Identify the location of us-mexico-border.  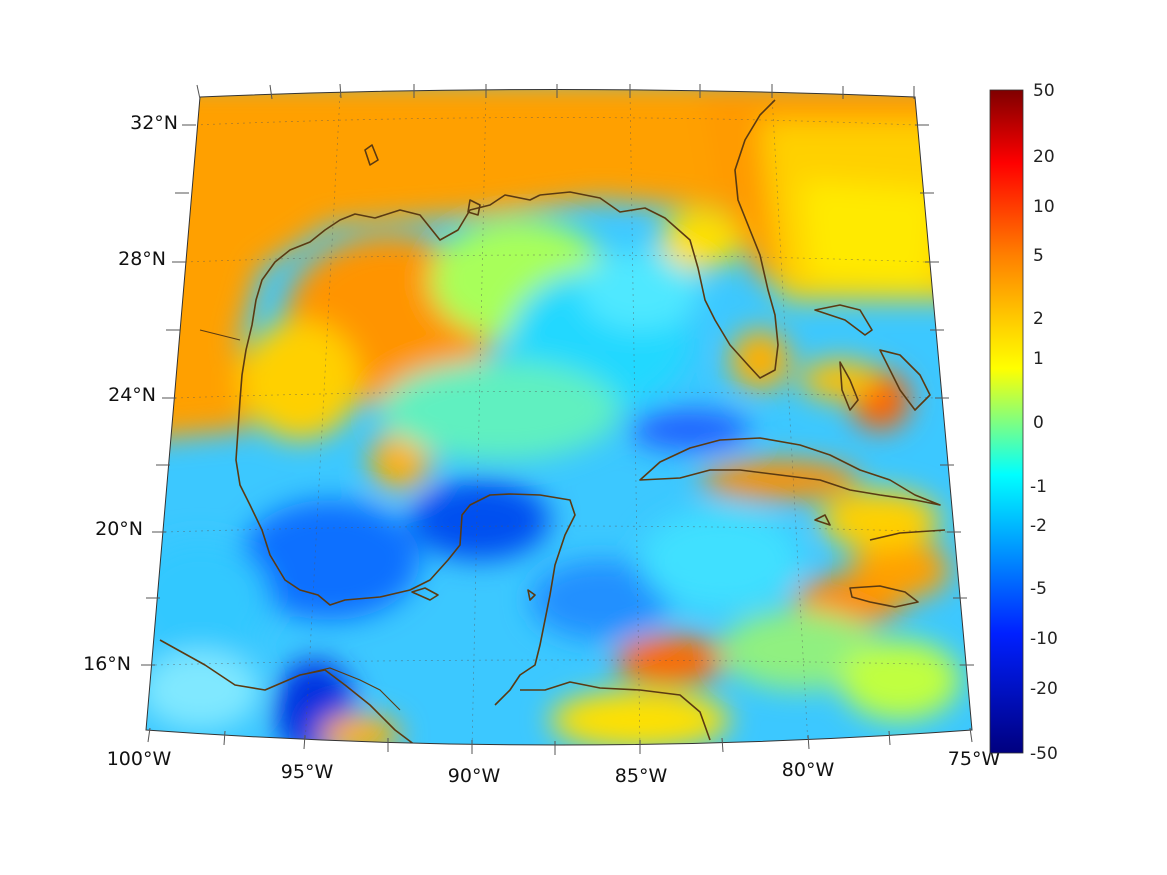
(220, 335).